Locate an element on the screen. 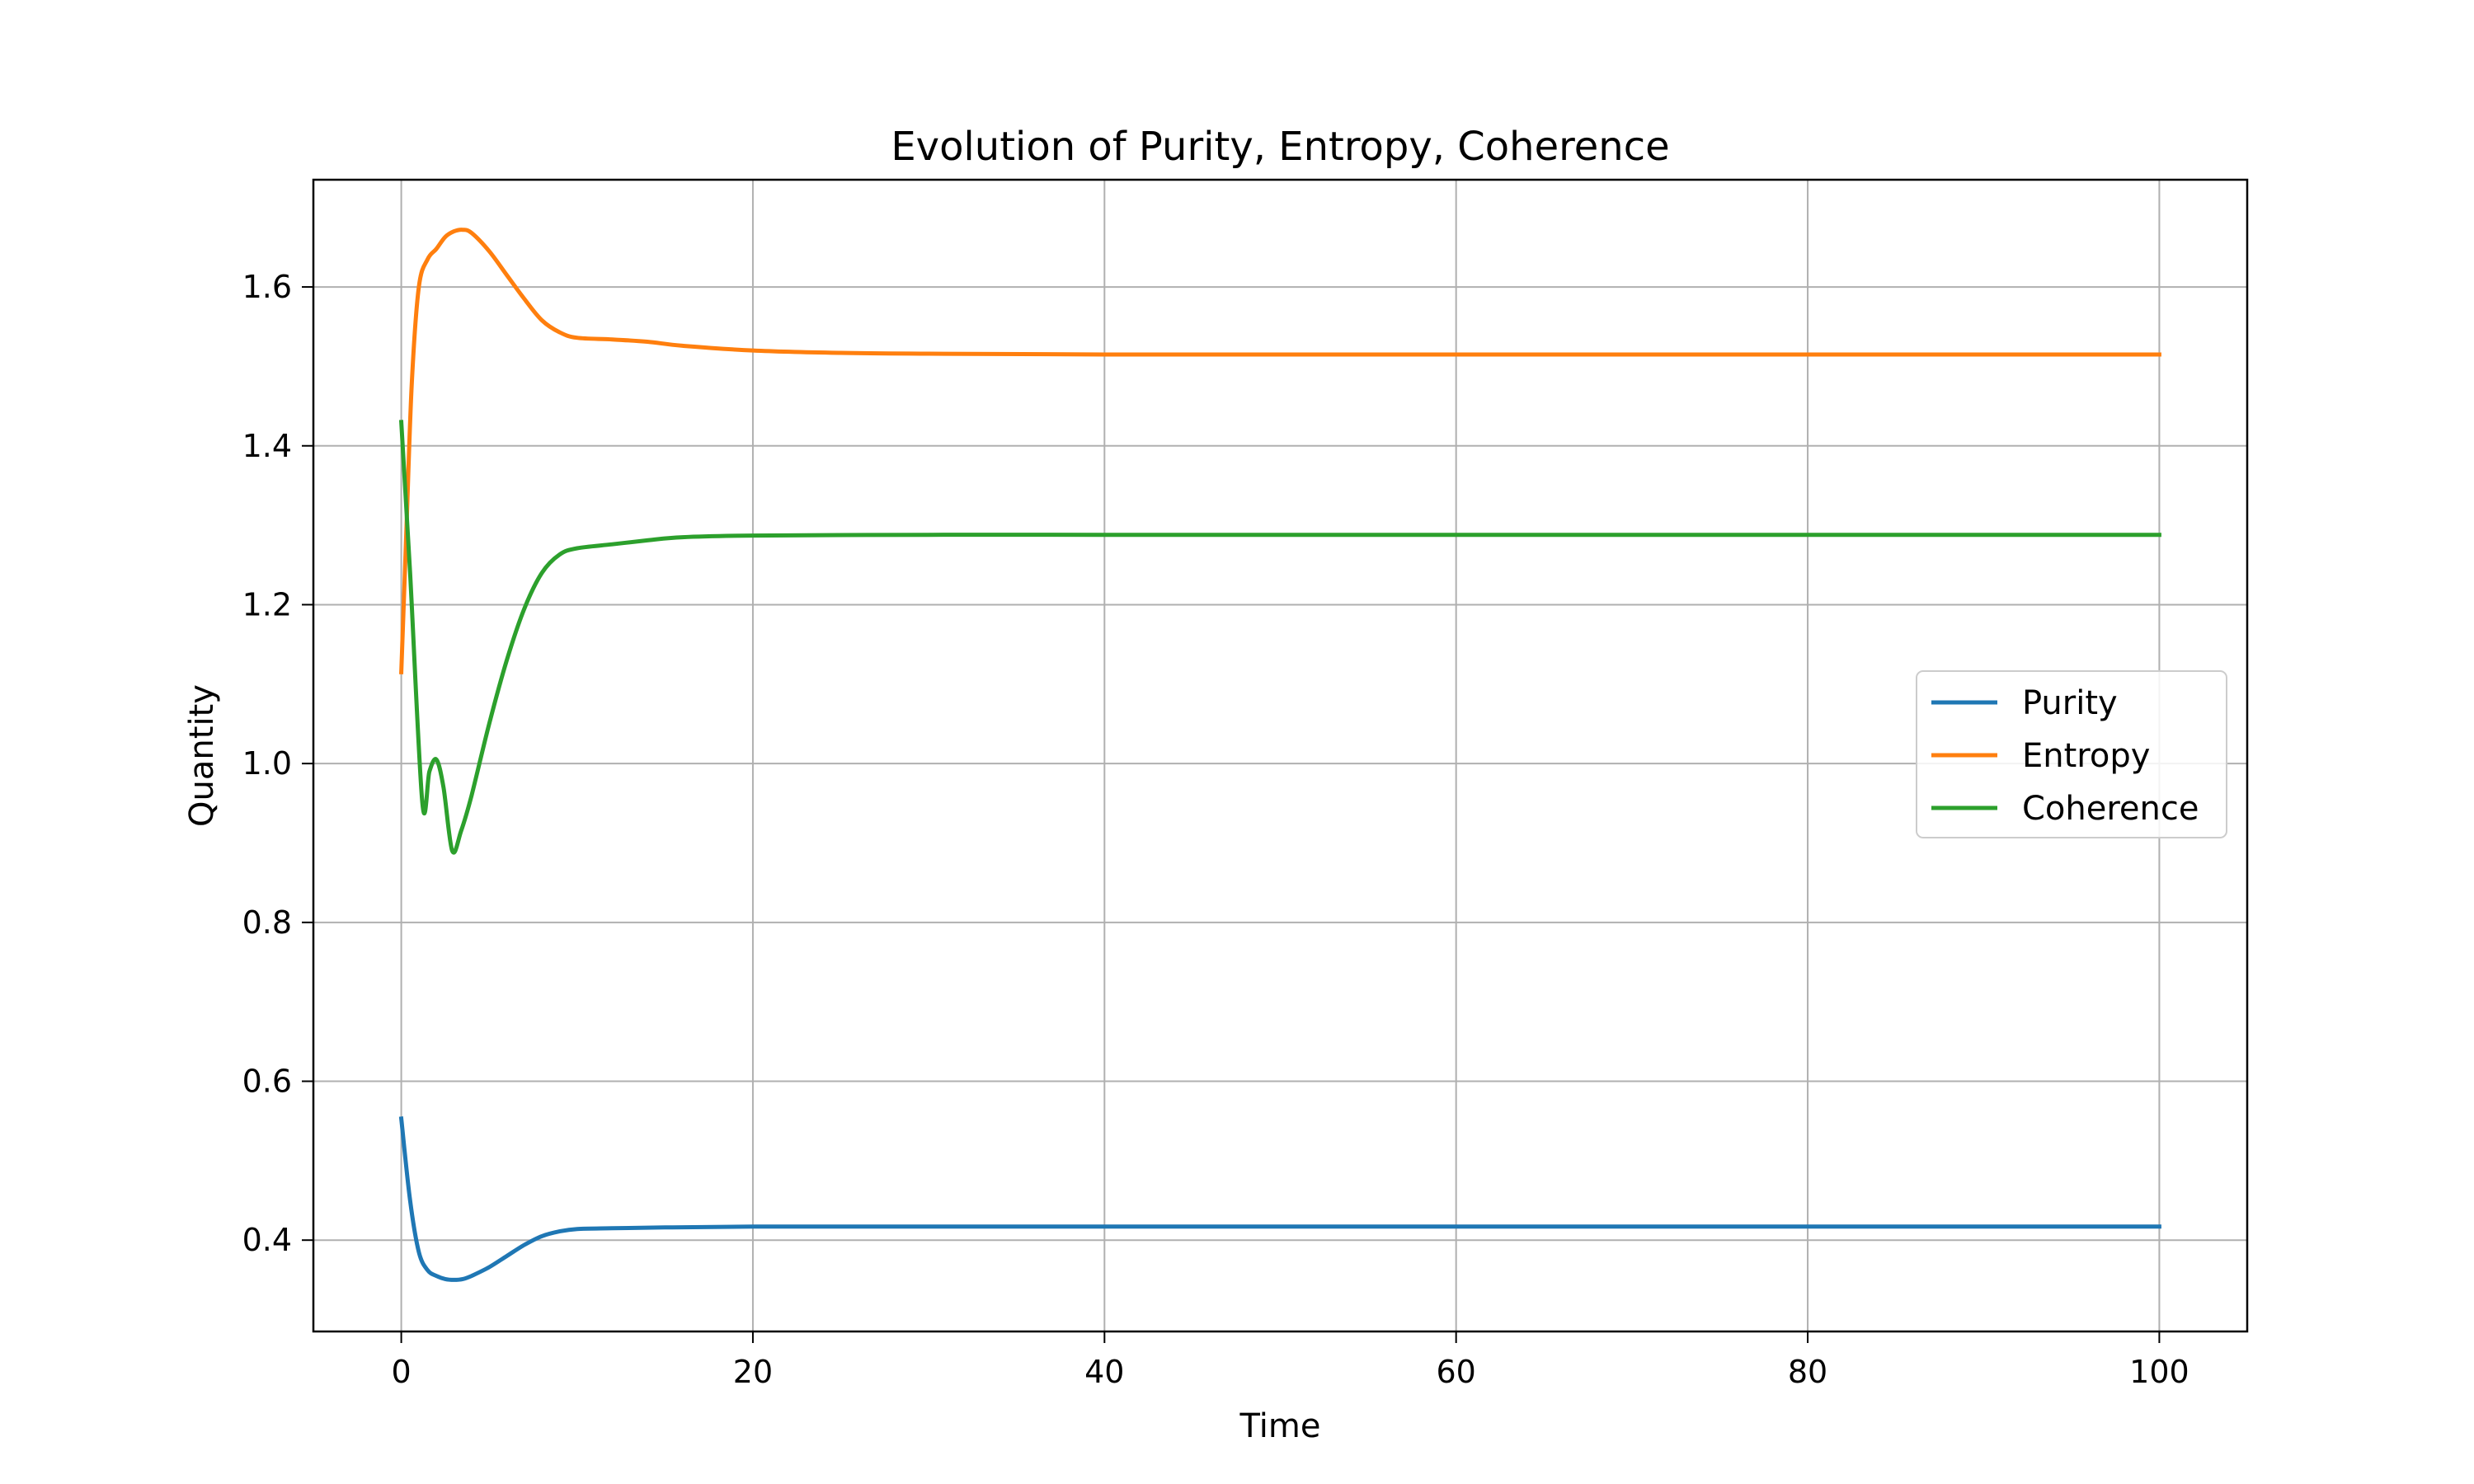  y-tick-label: 1.0 is located at coordinates (267, 763).